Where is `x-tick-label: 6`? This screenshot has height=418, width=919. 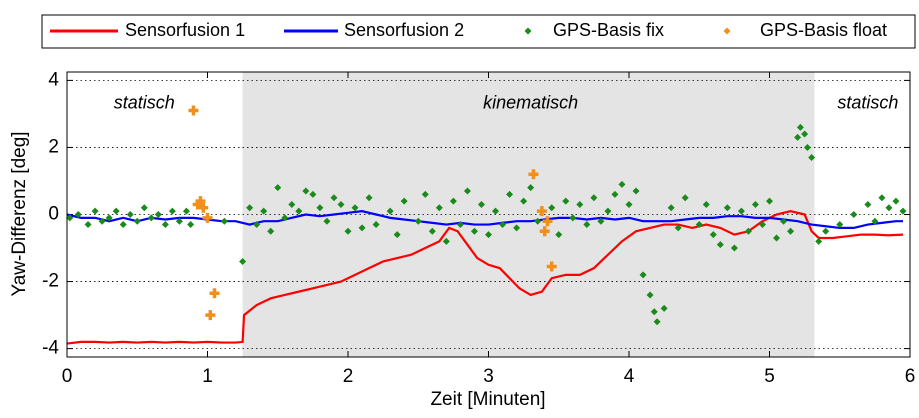
x-tick-label: 6 is located at coordinates (910, 376).